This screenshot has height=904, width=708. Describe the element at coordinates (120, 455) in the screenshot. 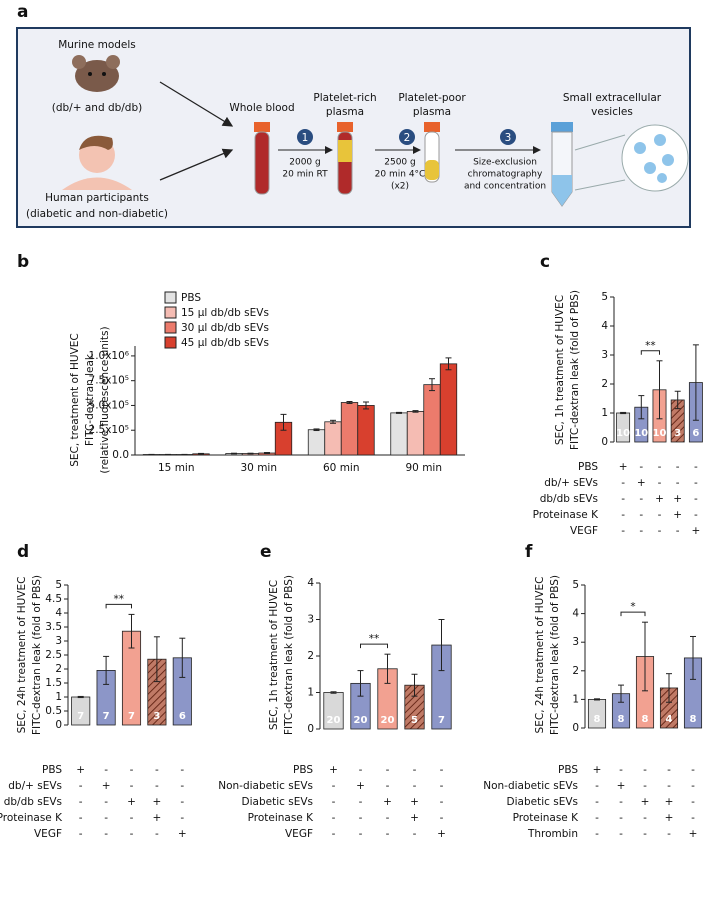

I see `y-tick-label: 0.0` at that location.